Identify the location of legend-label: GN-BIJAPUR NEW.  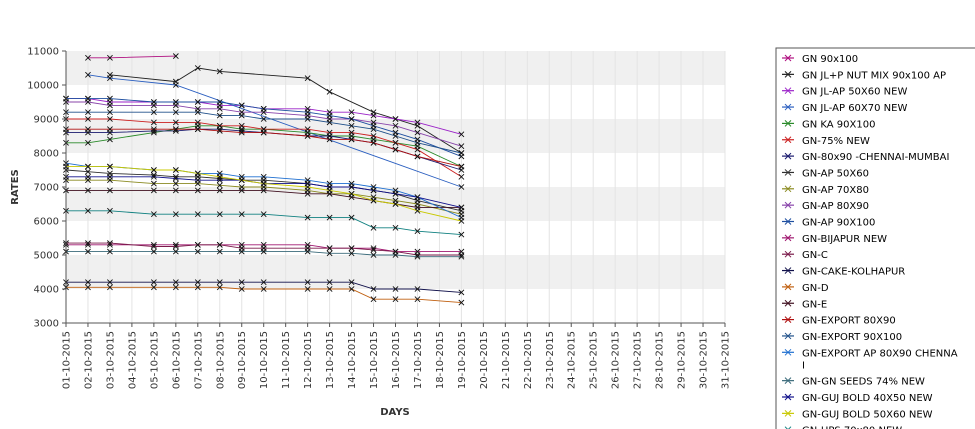
(844, 239).